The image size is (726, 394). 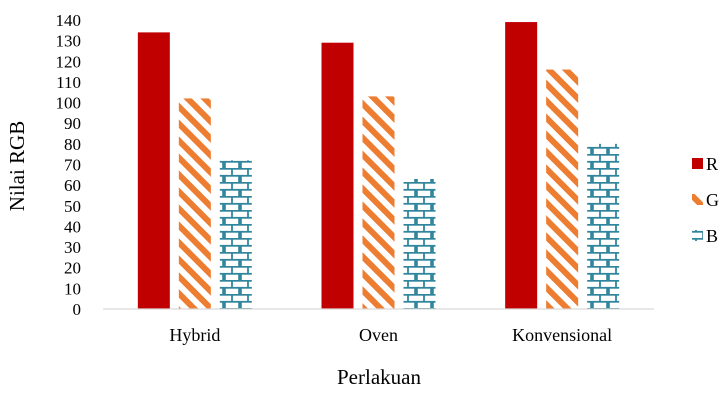 What do you see at coordinates (72, 226) in the screenshot?
I see `y-tick-label: 40` at bounding box center [72, 226].